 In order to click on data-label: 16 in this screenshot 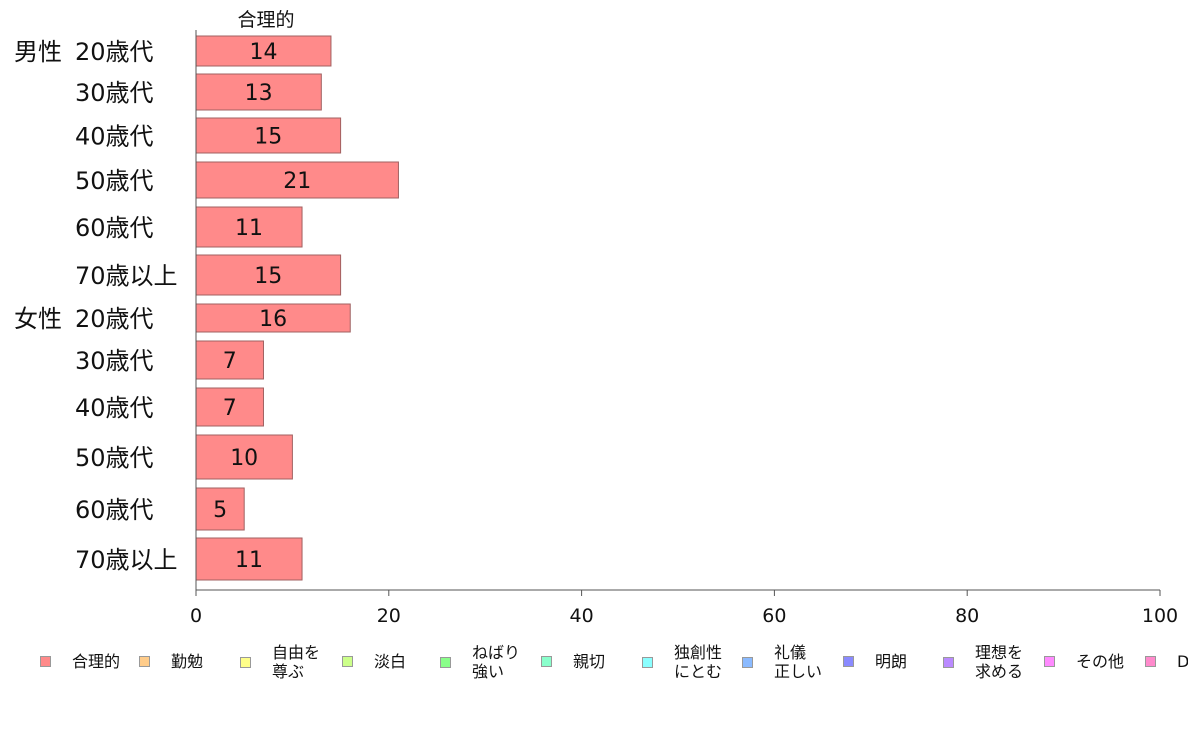, I will do `click(273, 319)`.